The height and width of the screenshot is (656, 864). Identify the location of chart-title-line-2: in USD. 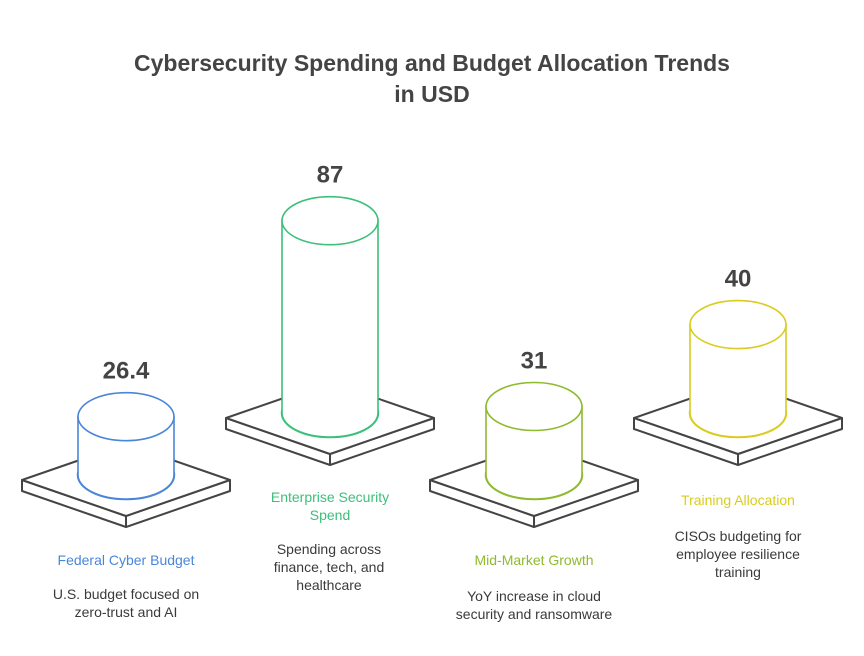
(432, 94).